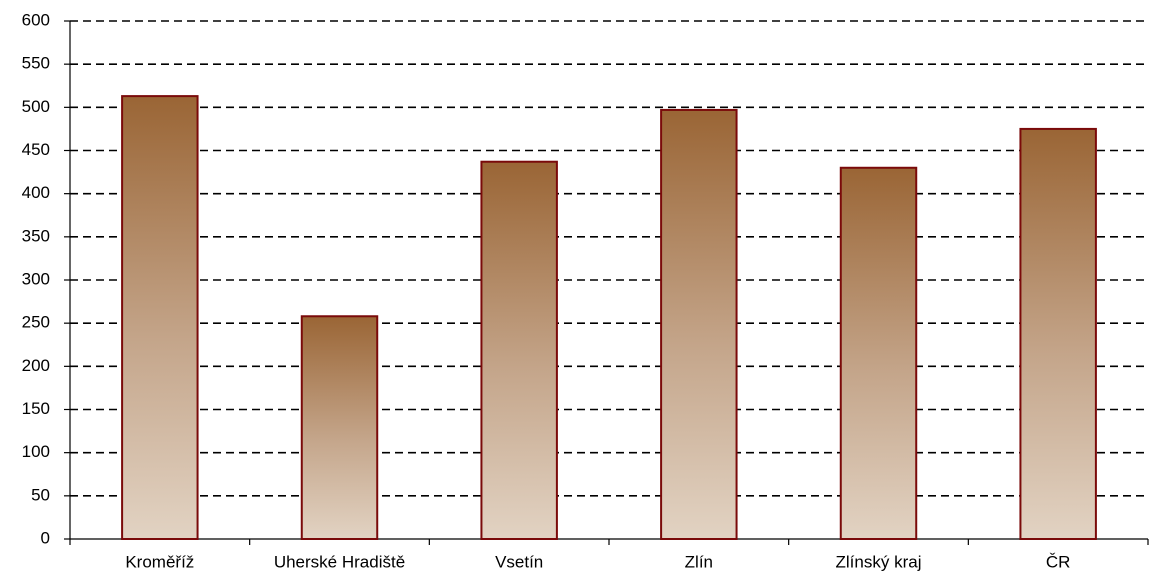 Image resolution: width=1168 pixels, height=584 pixels. I want to click on y-tick-label: 200, so click(36, 365).